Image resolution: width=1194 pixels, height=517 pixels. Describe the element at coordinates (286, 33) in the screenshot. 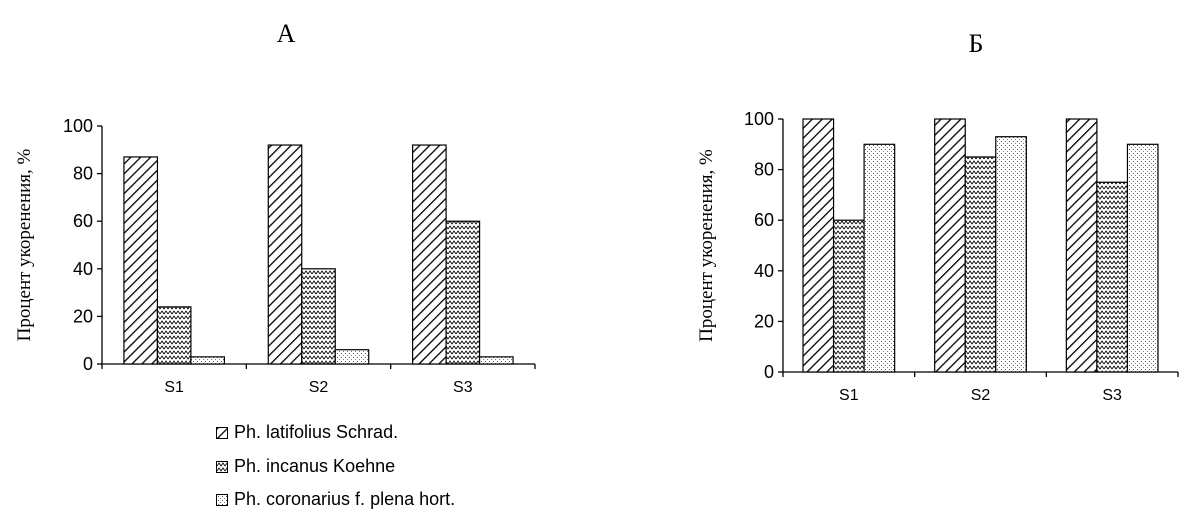

I see `chart-title: А` at that location.